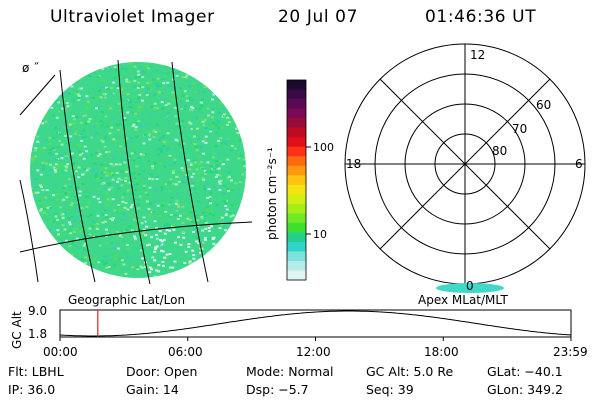 The image size is (600, 400). I want to click on timeline-y-bottom: 1.8, so click(38, 334).